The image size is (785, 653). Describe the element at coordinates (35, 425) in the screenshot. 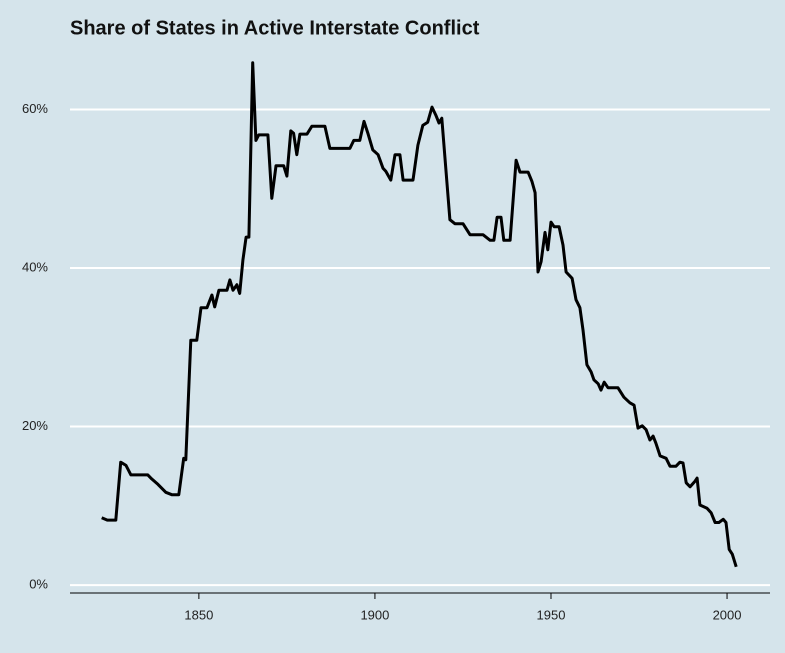

I see `y-tick-label: 20%` at that location.